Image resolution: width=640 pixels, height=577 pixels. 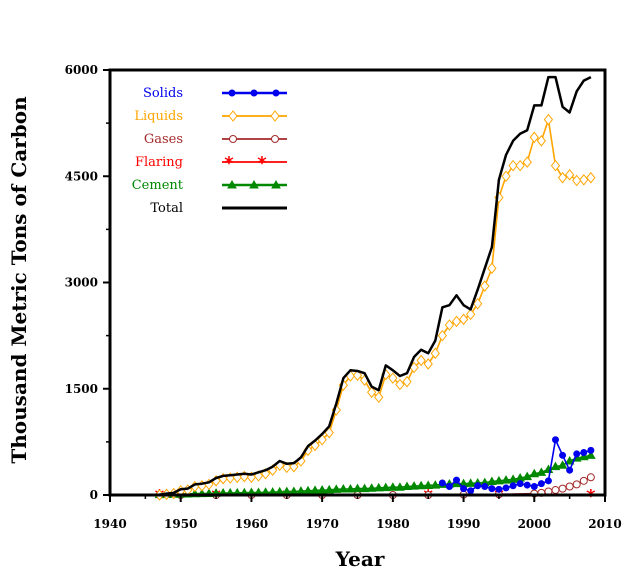 I want to click on legend-item-cement: Cement, so click(x=209, y=185).